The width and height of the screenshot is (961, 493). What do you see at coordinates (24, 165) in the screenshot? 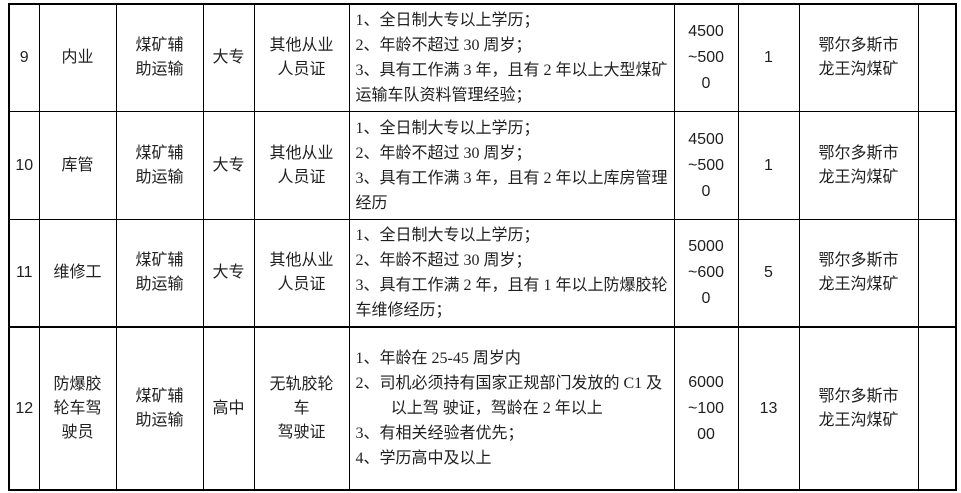
I see `cell-row-number: 10` at bounding box center [24, 165].